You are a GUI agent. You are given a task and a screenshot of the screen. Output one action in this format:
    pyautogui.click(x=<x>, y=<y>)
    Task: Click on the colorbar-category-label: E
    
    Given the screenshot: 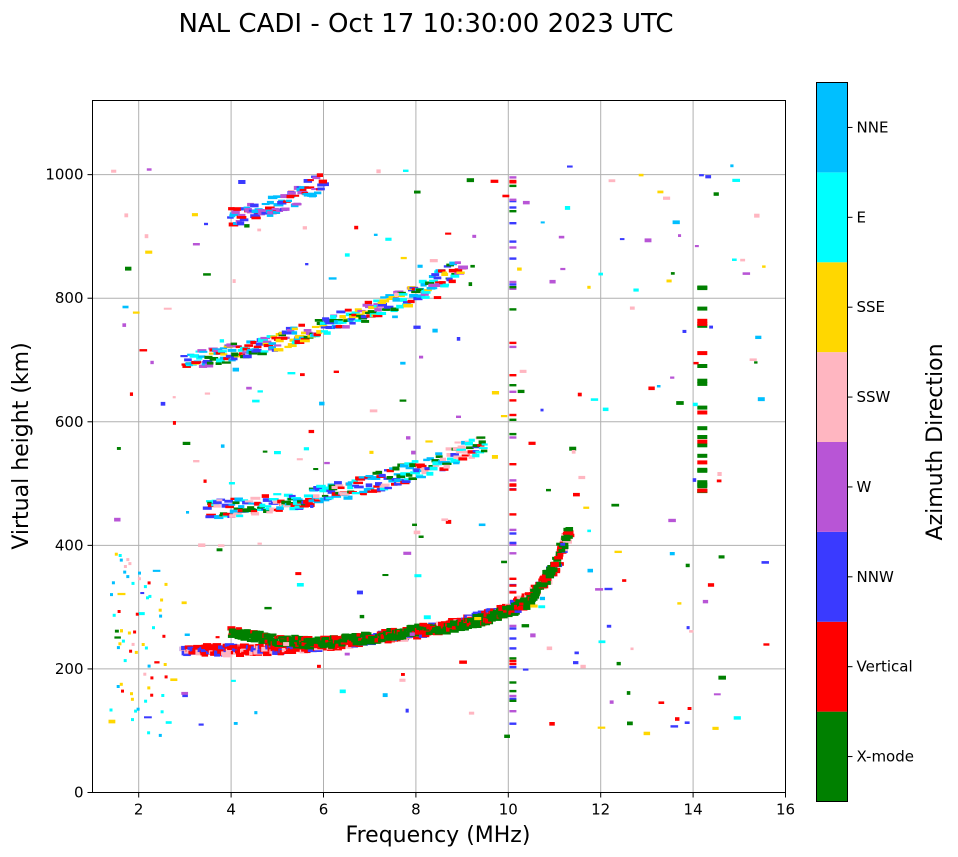 What is the action you would take?
    pyautogui.click(x=861, y=217)
    